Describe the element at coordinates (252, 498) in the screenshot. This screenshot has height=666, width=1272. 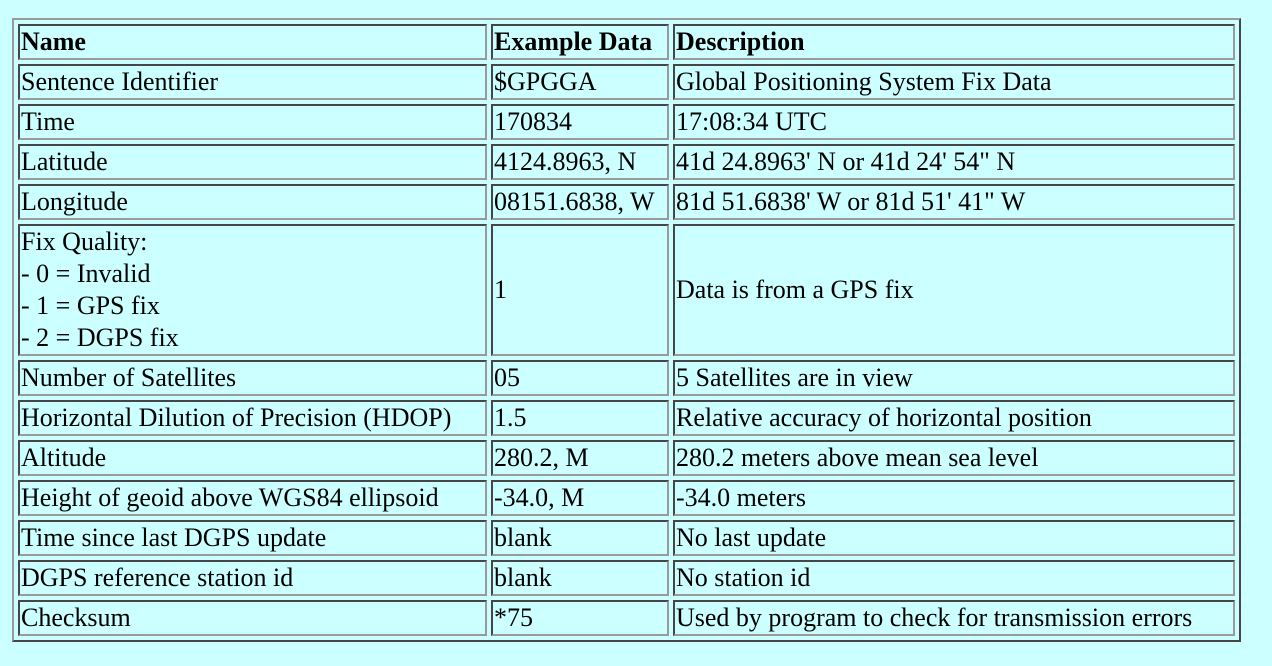
I see `cell-name: Height of geoid above WGS84 ellipsoid` at that location.